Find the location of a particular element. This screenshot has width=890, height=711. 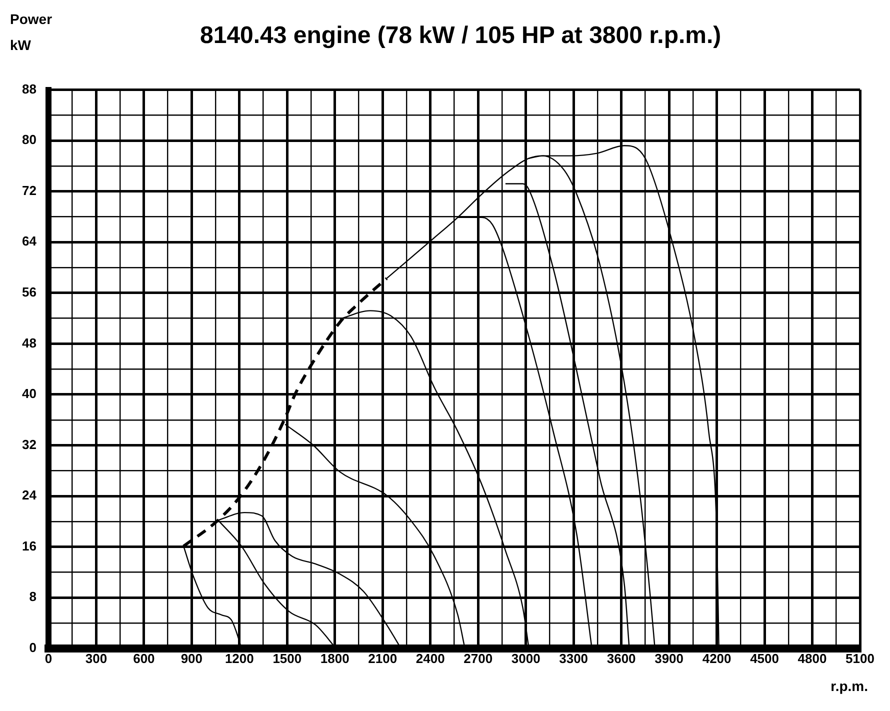

x-tick-label: 4500 is located at coordinates (764, 658).